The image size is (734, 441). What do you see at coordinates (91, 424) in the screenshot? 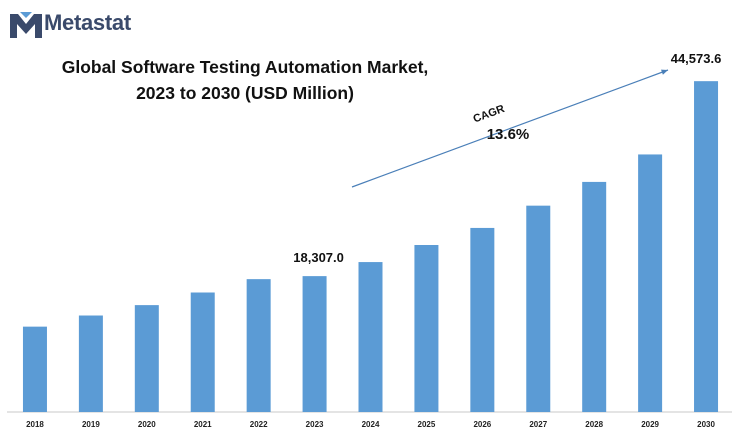
I see `x-tick-label-2019: 2019` at bounding box center [91, 424].